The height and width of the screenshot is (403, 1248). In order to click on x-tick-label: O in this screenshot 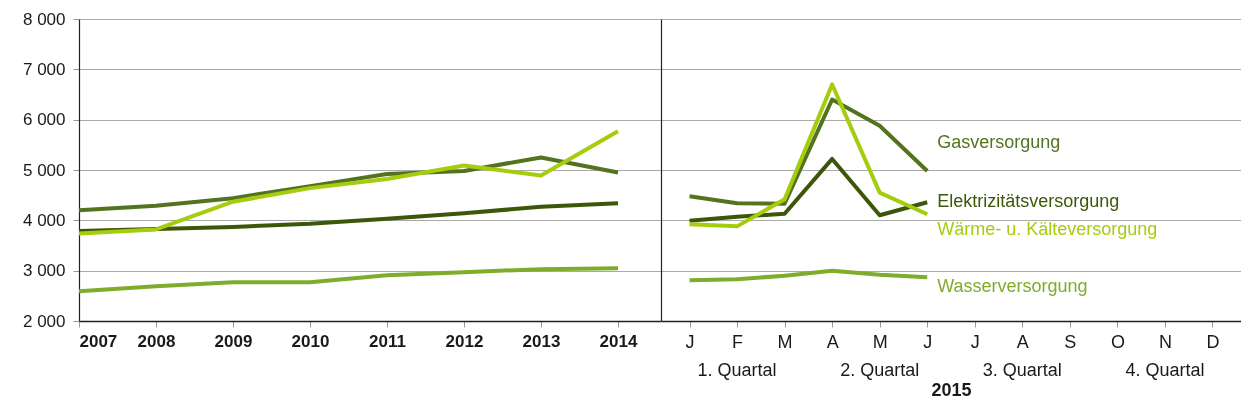, I will do `click(1117, 341)`.